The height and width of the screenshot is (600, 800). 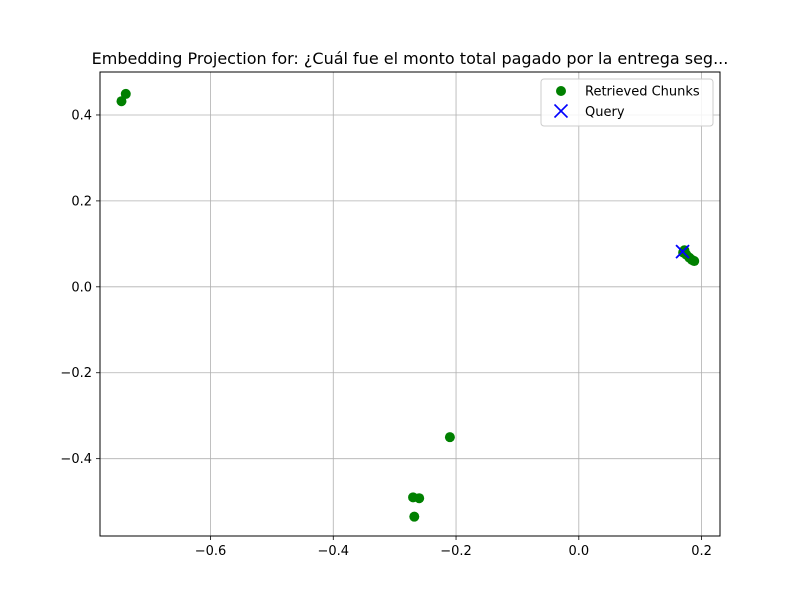 I want to click on legend-box, so click(x=627, y=102).